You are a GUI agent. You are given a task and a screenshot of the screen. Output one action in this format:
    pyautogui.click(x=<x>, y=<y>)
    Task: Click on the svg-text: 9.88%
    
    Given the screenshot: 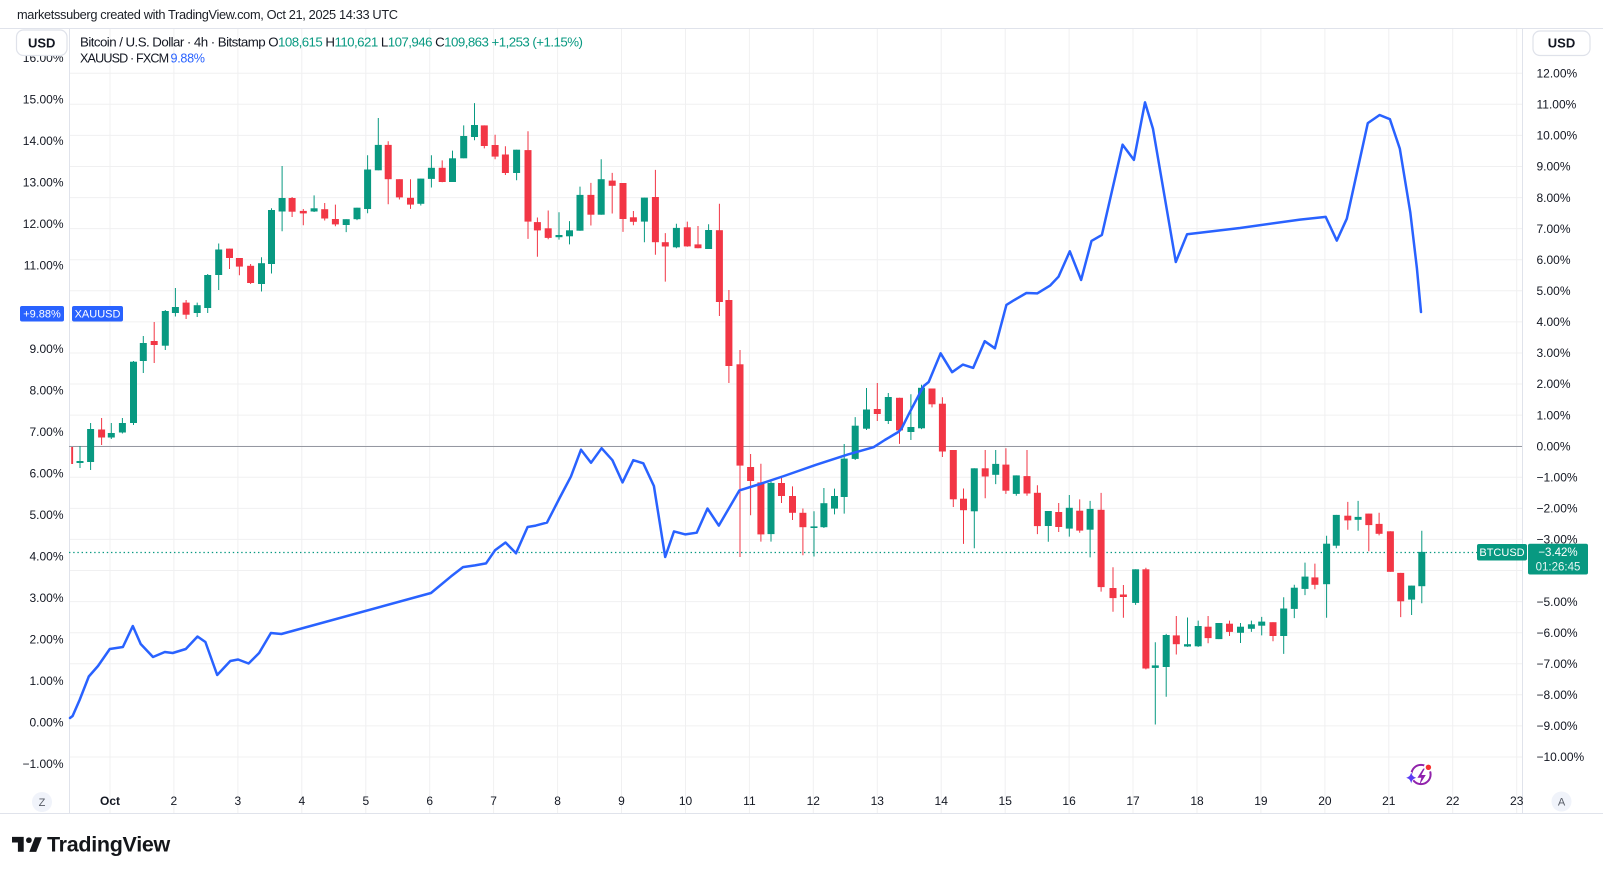 What is the action you would take?
    pyautogui.click(x=188, y=58)
    